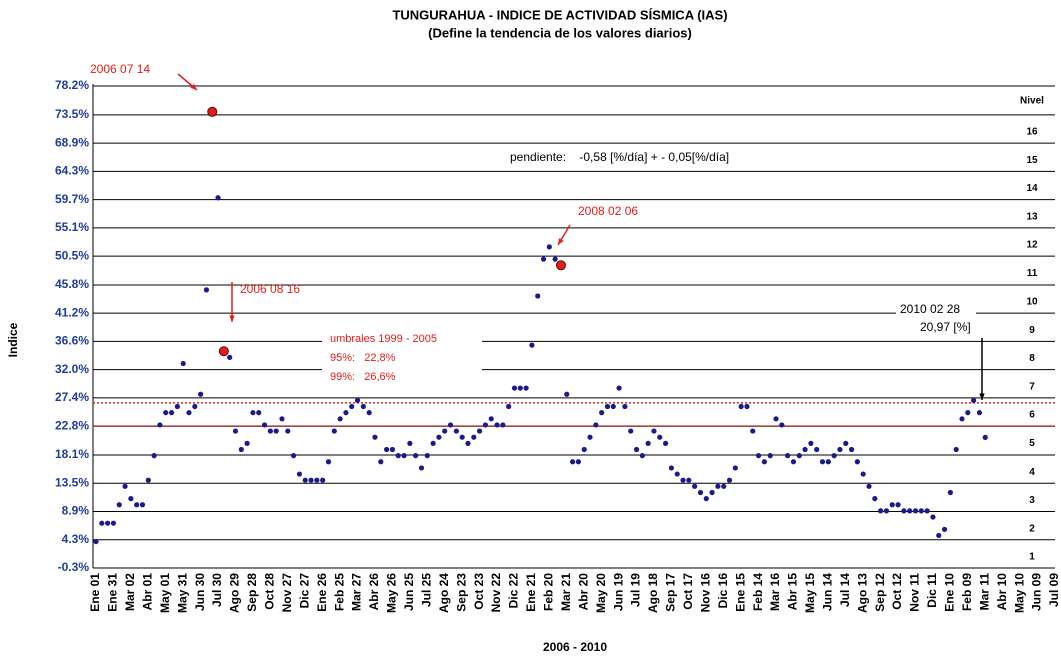 The width and height of the screenshot is (1061, 665). Describe the element at coordinates (845, 590) in the screenshot. I see `x-tick-label: Jul 14` at that location.